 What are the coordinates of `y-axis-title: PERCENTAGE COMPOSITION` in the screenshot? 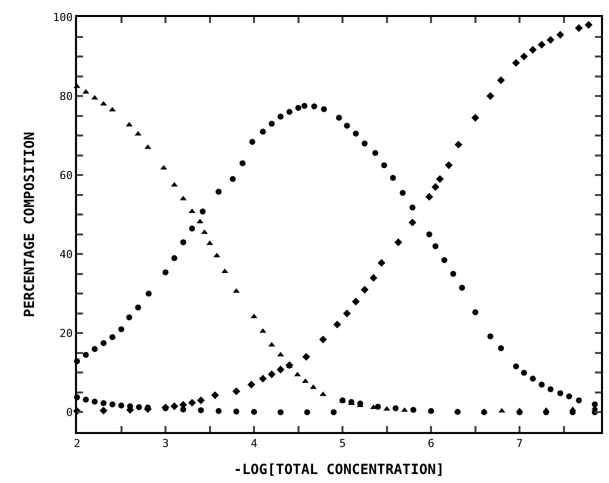 It's located at (30, 225).